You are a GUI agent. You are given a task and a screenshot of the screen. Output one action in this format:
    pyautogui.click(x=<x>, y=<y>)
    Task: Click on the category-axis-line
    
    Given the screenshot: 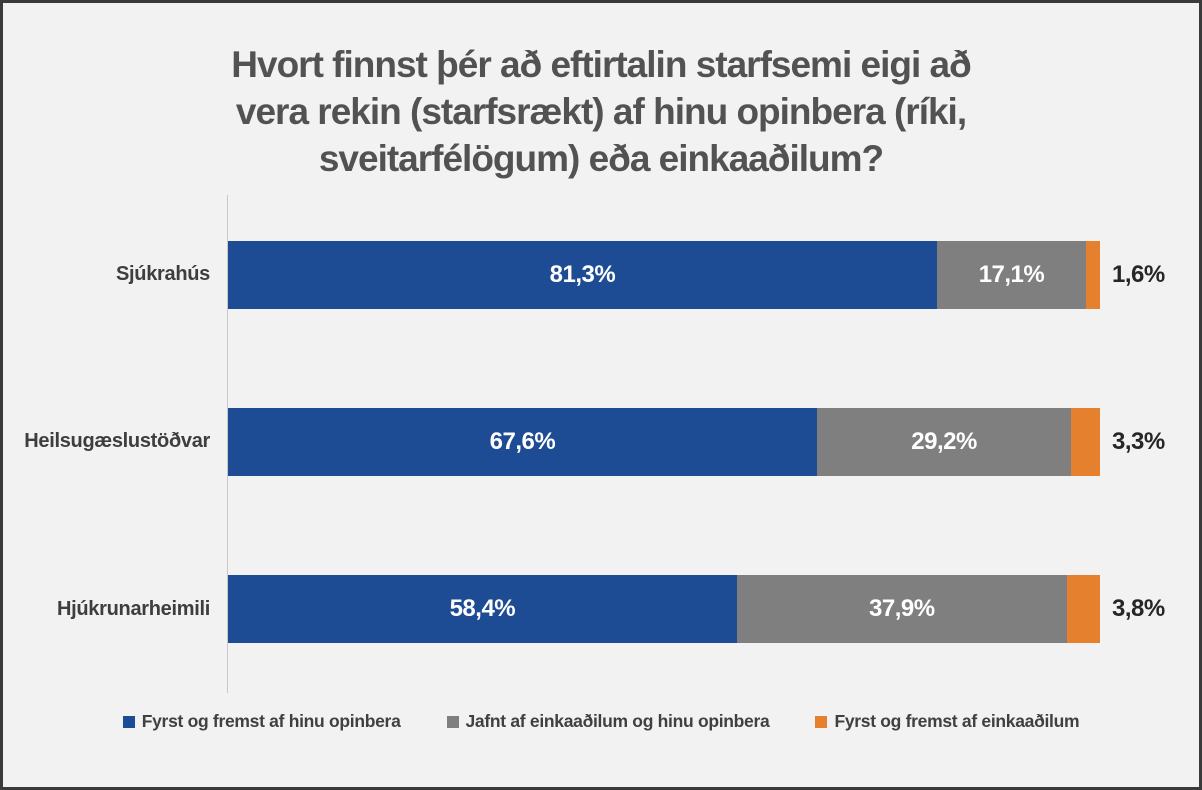 What is the action you would take?
    pyautogui.click(x=227, y=444)
    